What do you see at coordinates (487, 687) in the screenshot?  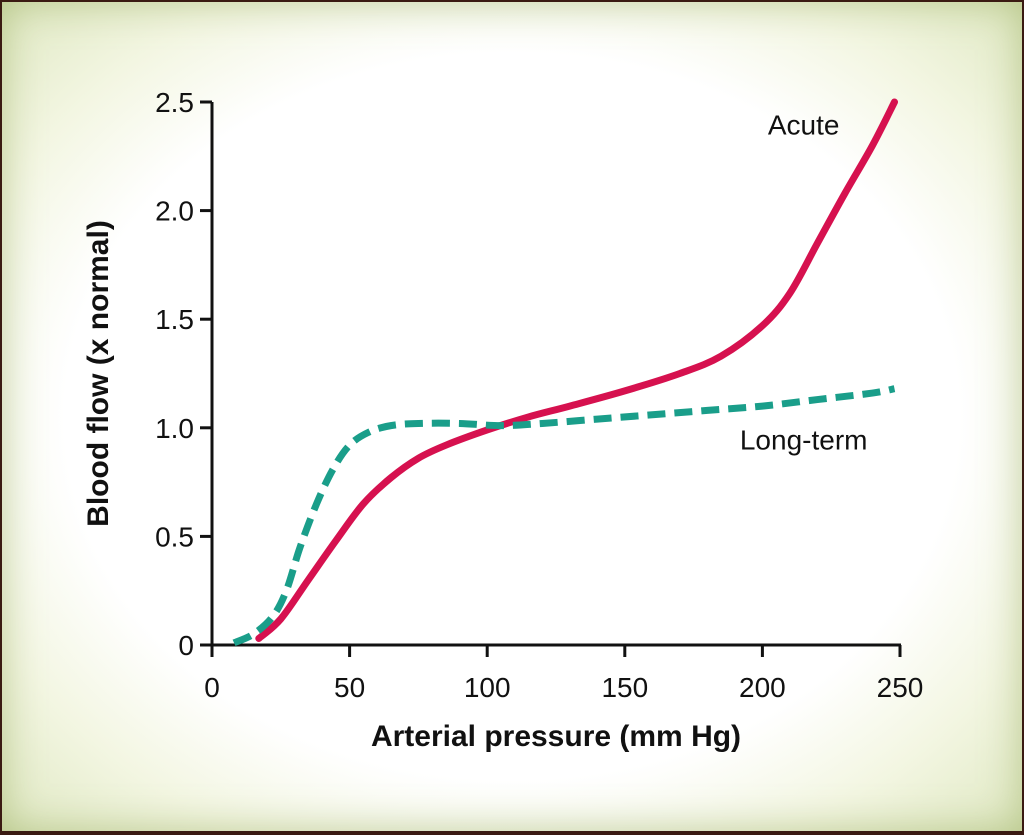 I see `x-tick-label: 100` at bounding box center [487, 687].